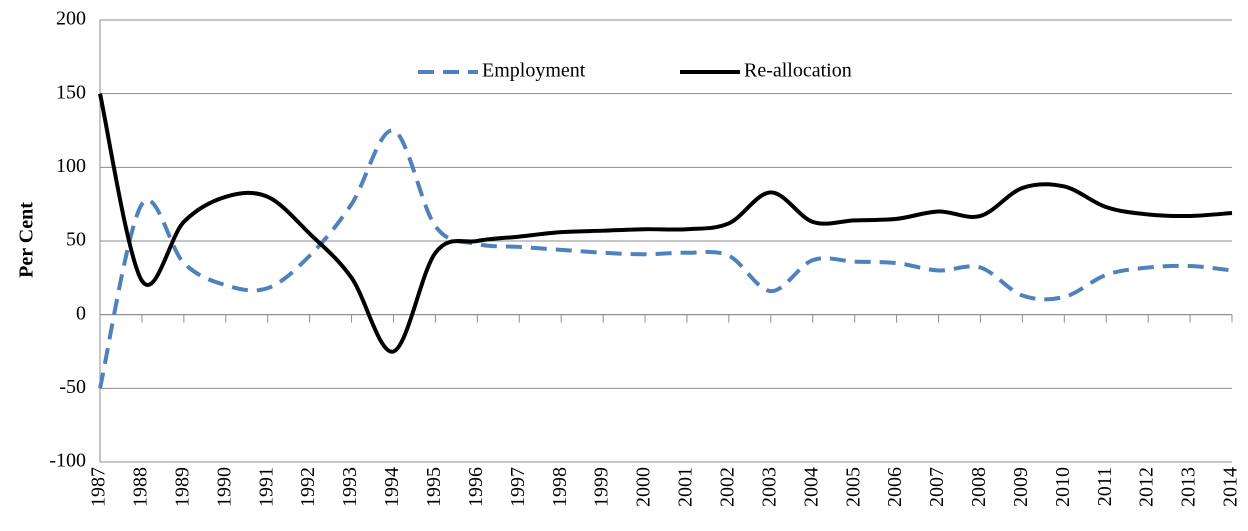  Describe the element at coordinates (224, 487) in the screenshot. I see `x-tick-label: 1990` at that location.